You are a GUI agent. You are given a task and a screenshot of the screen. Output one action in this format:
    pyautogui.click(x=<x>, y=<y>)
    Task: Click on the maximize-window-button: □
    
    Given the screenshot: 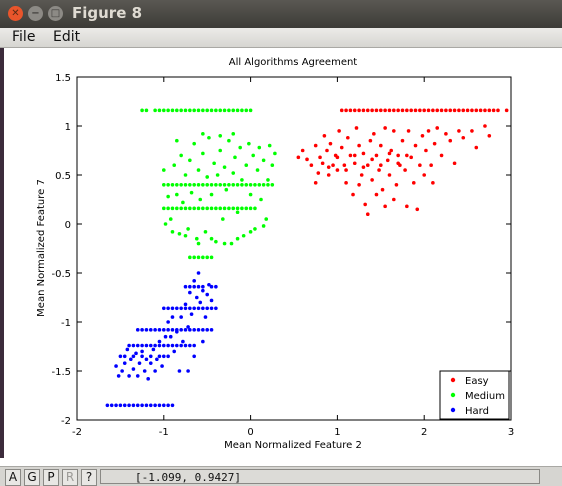 What is the action you would take?
    pyautogui.click(x=55, y=13)
    